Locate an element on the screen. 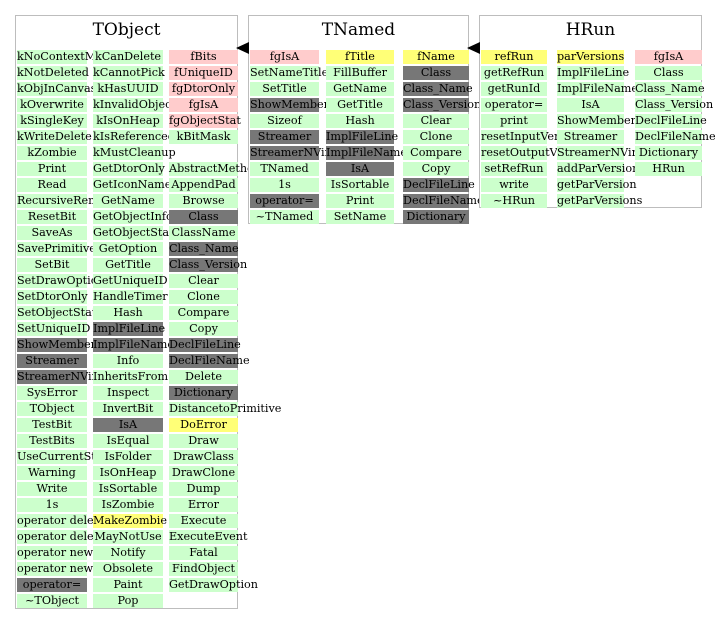 This screenshot has height=624, width=717. column-spacer is located at coordinates (203, 153).